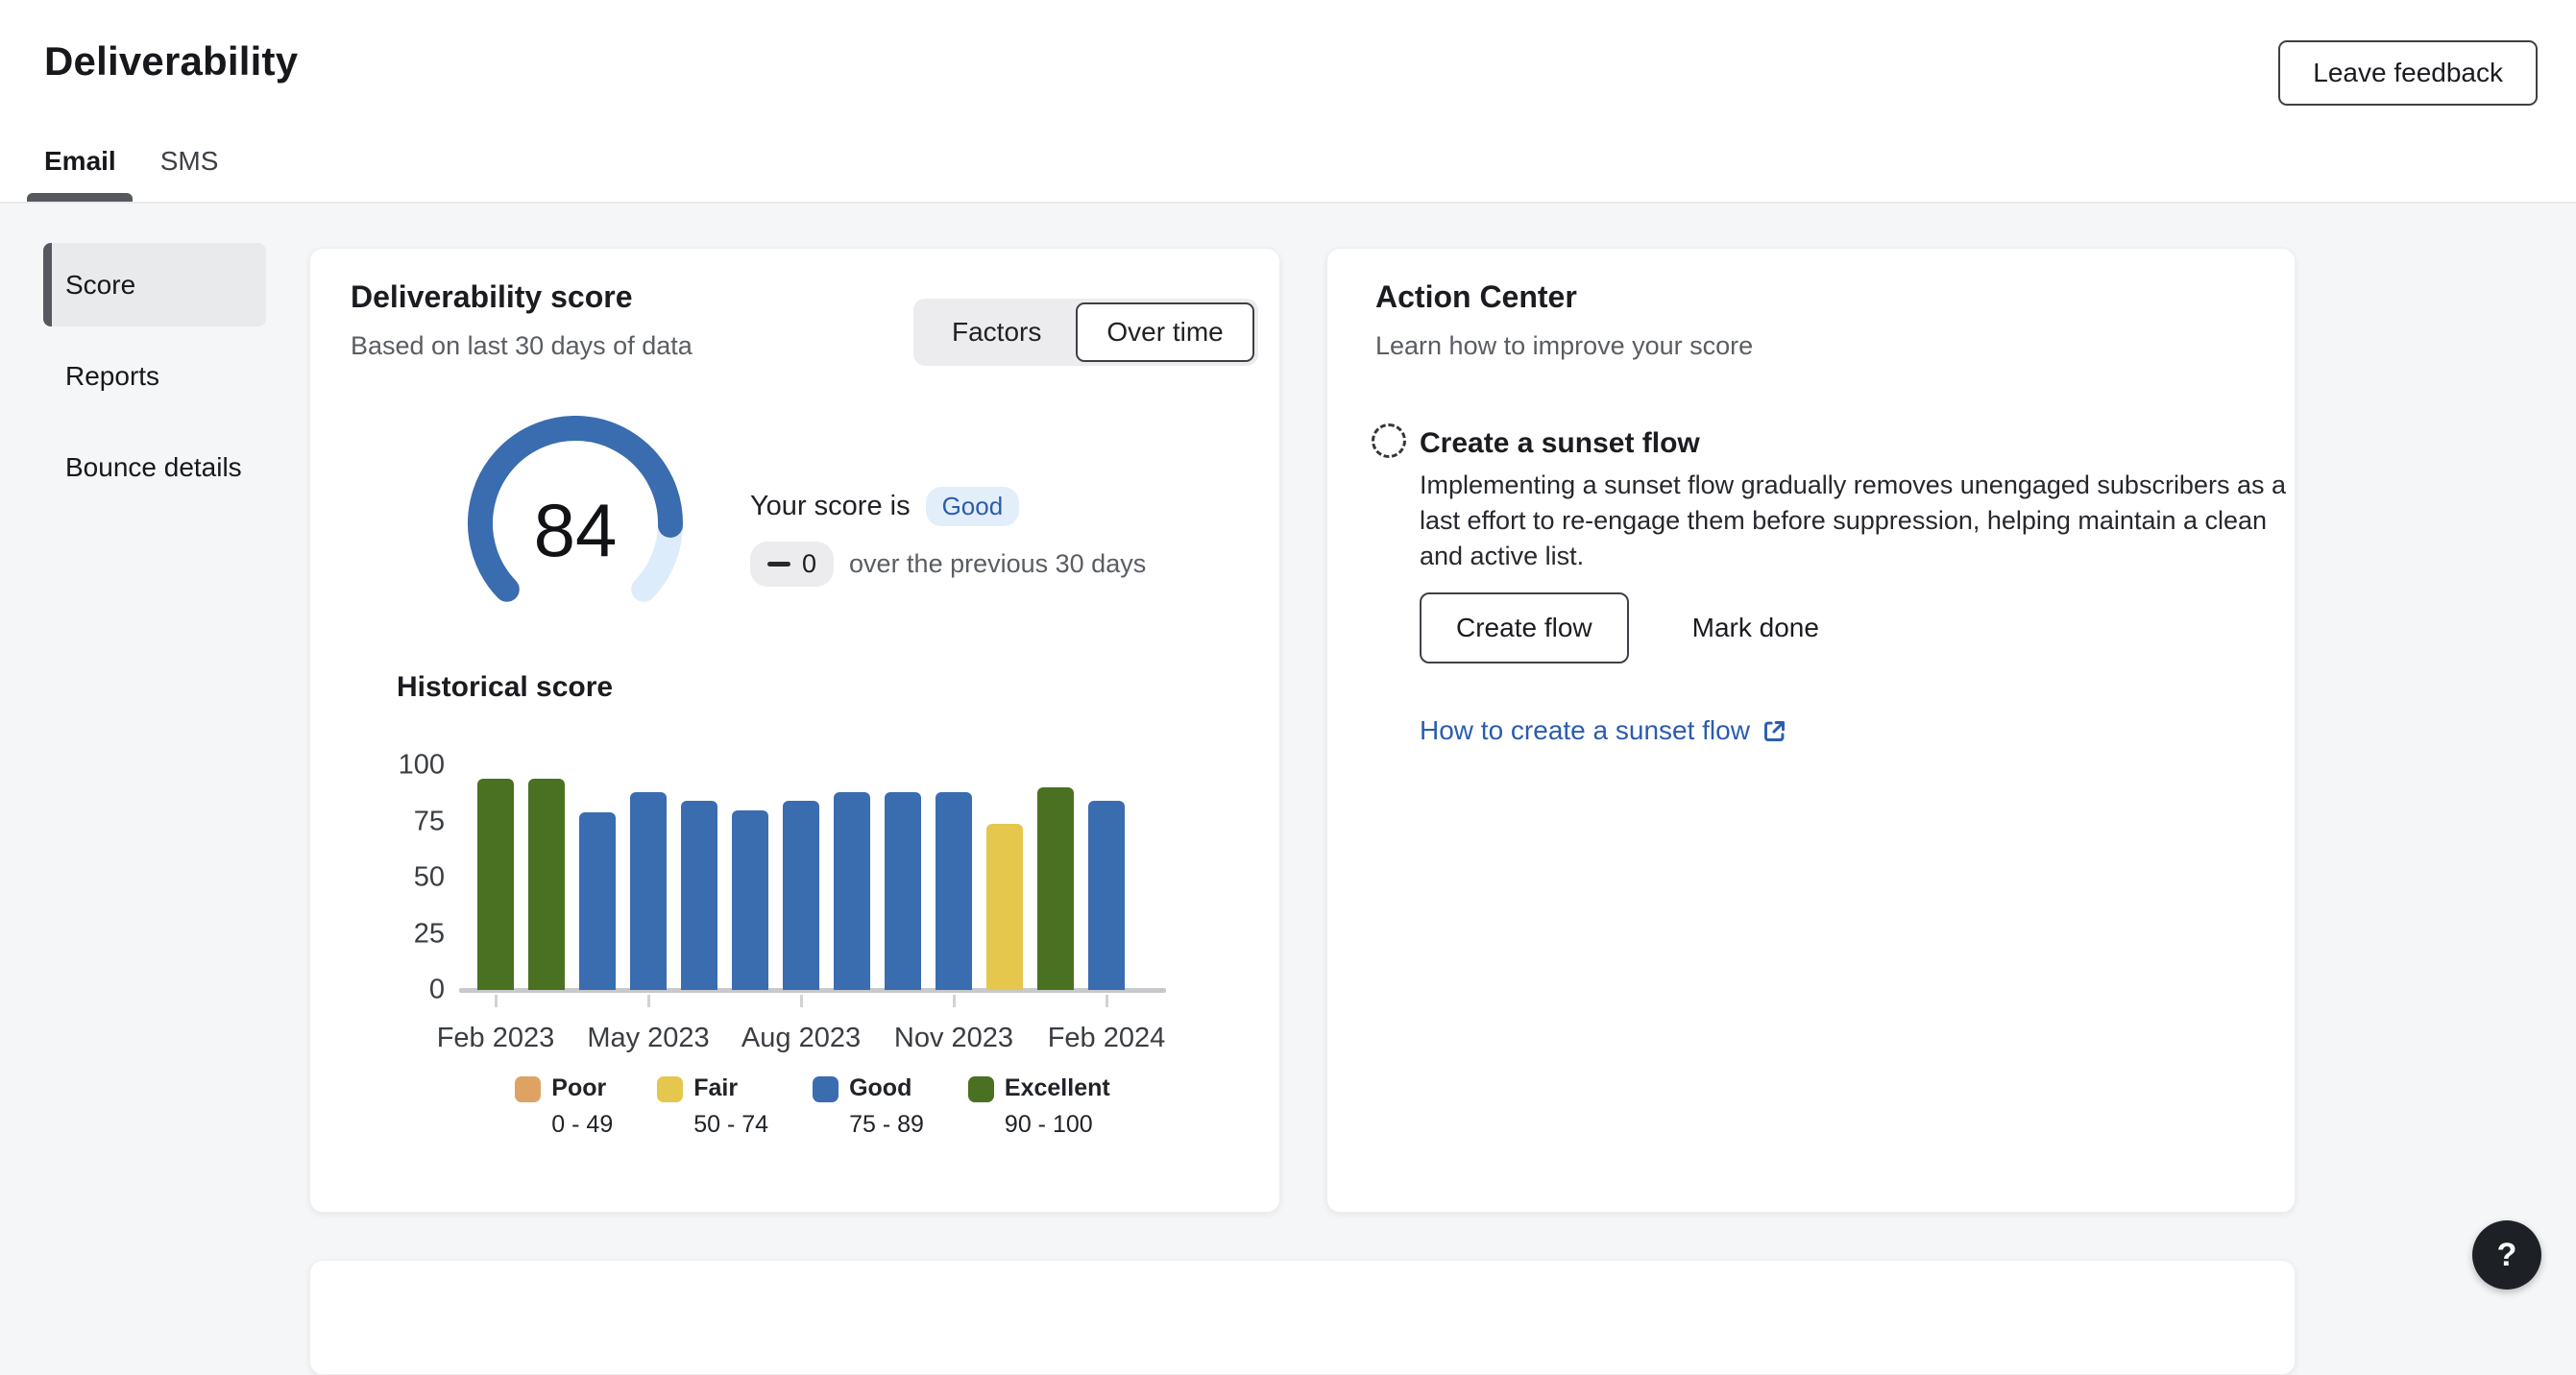  What do you see at coordinates (869, 1106) in the screenshot?
I see `legend-item-good: Good 75 - 89` at bounding box center [869, 1106].